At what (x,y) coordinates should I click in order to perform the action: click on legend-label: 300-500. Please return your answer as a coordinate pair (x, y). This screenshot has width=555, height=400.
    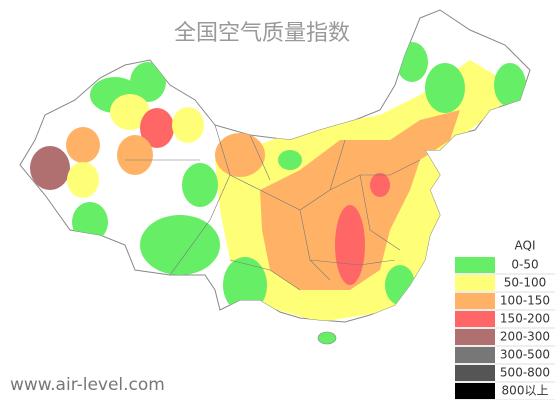
    Looking at the image, I should click on (525, 355).